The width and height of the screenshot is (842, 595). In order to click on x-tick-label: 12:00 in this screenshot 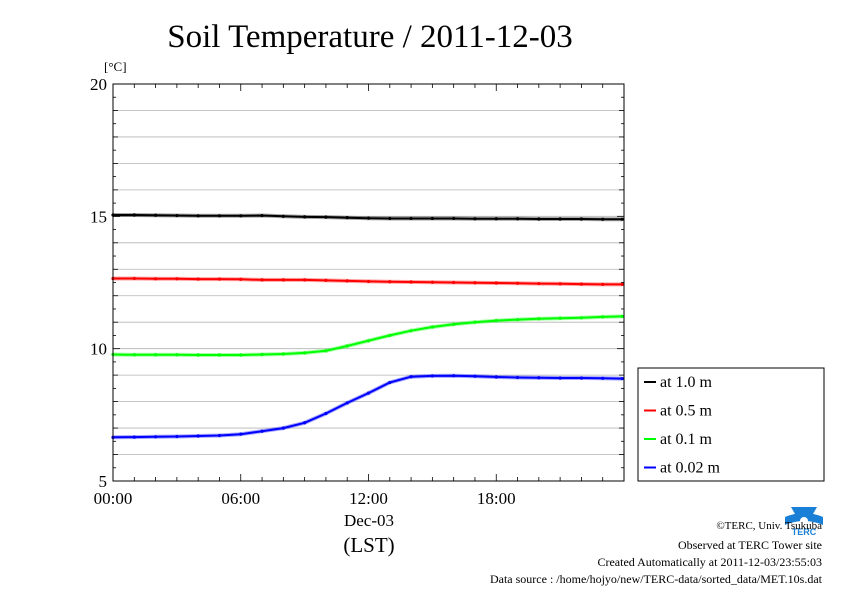, I will do `click(368, 498)`.